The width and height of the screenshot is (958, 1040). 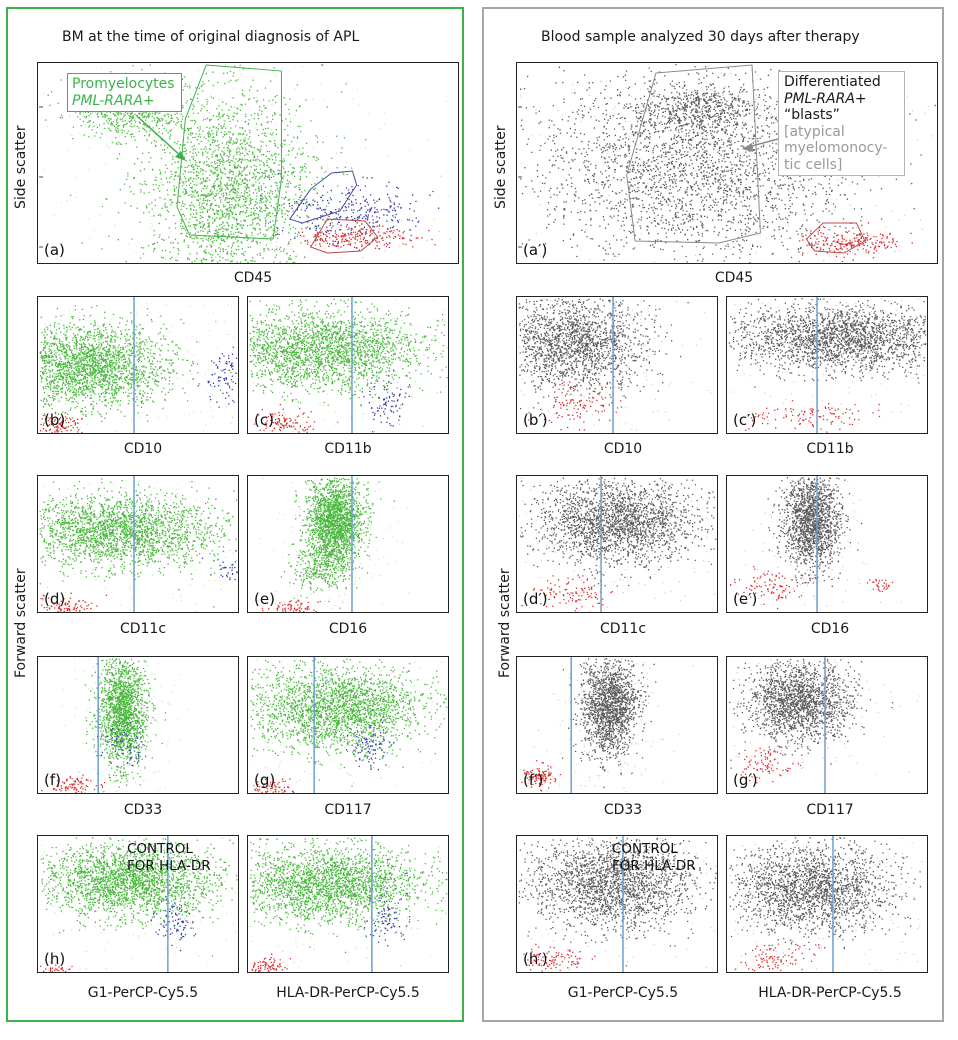 What do you see at coordinates (143, 810) in the screenshot?
I see `x-axis-label: CD33` at bounding box center [143, 810].